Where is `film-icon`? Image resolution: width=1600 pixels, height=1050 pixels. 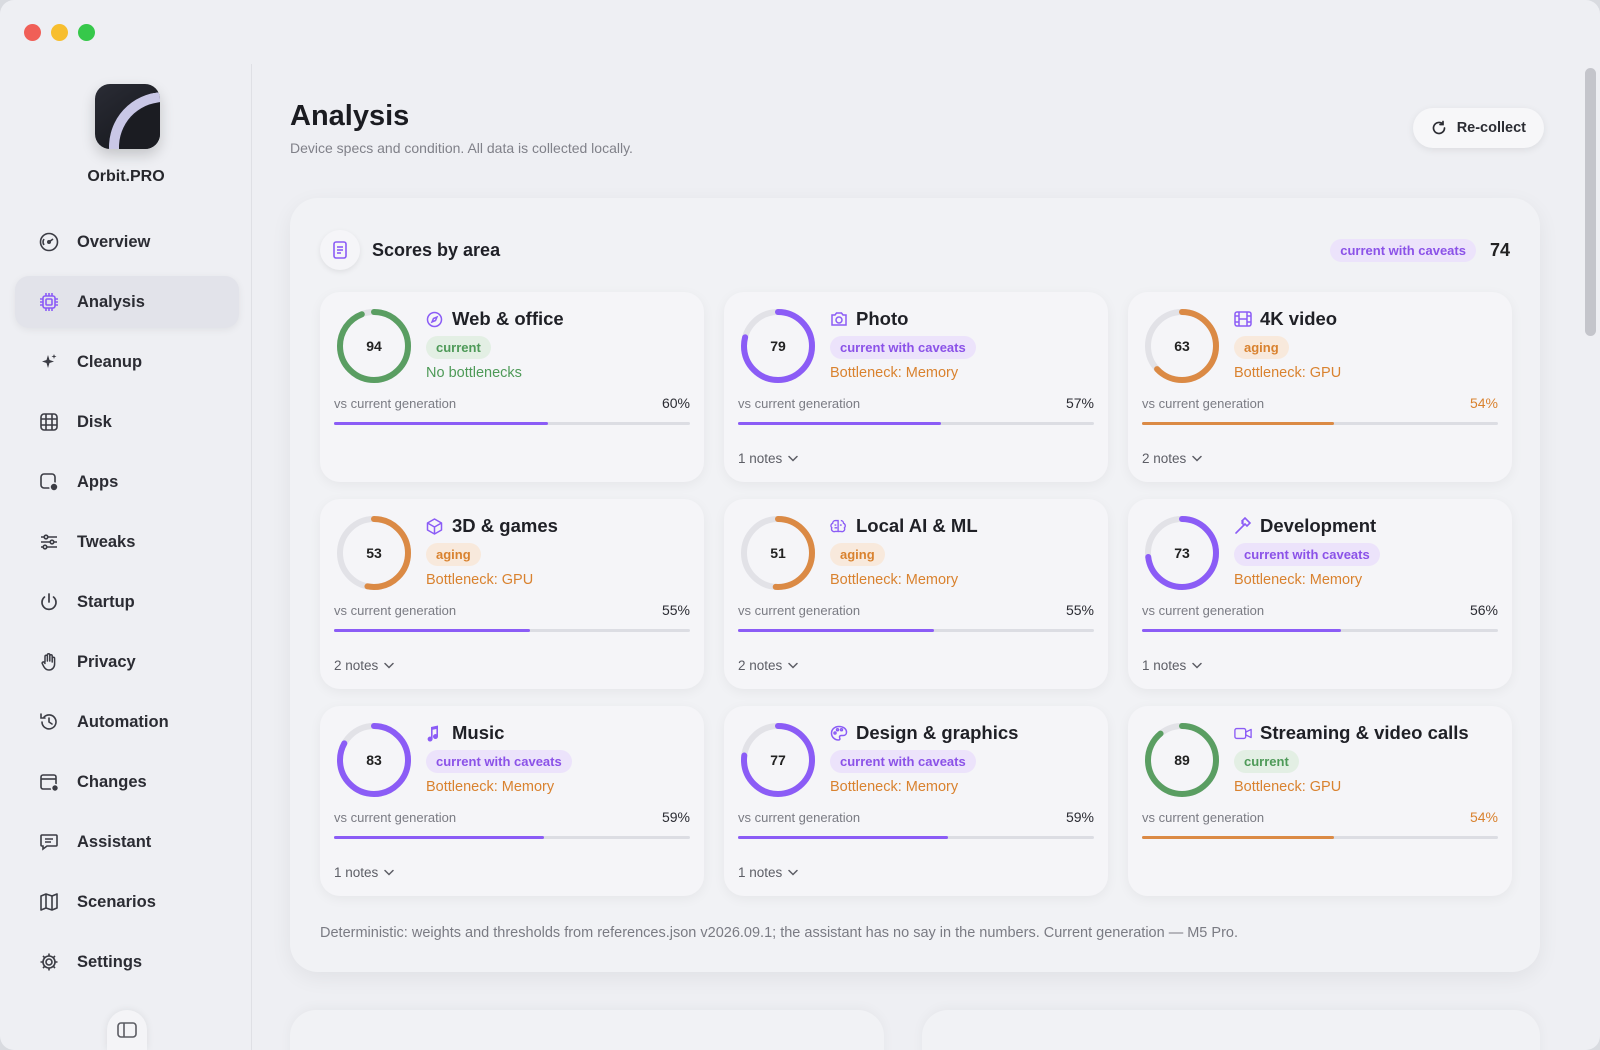 film-icon is located at coordinates (1243, 319).